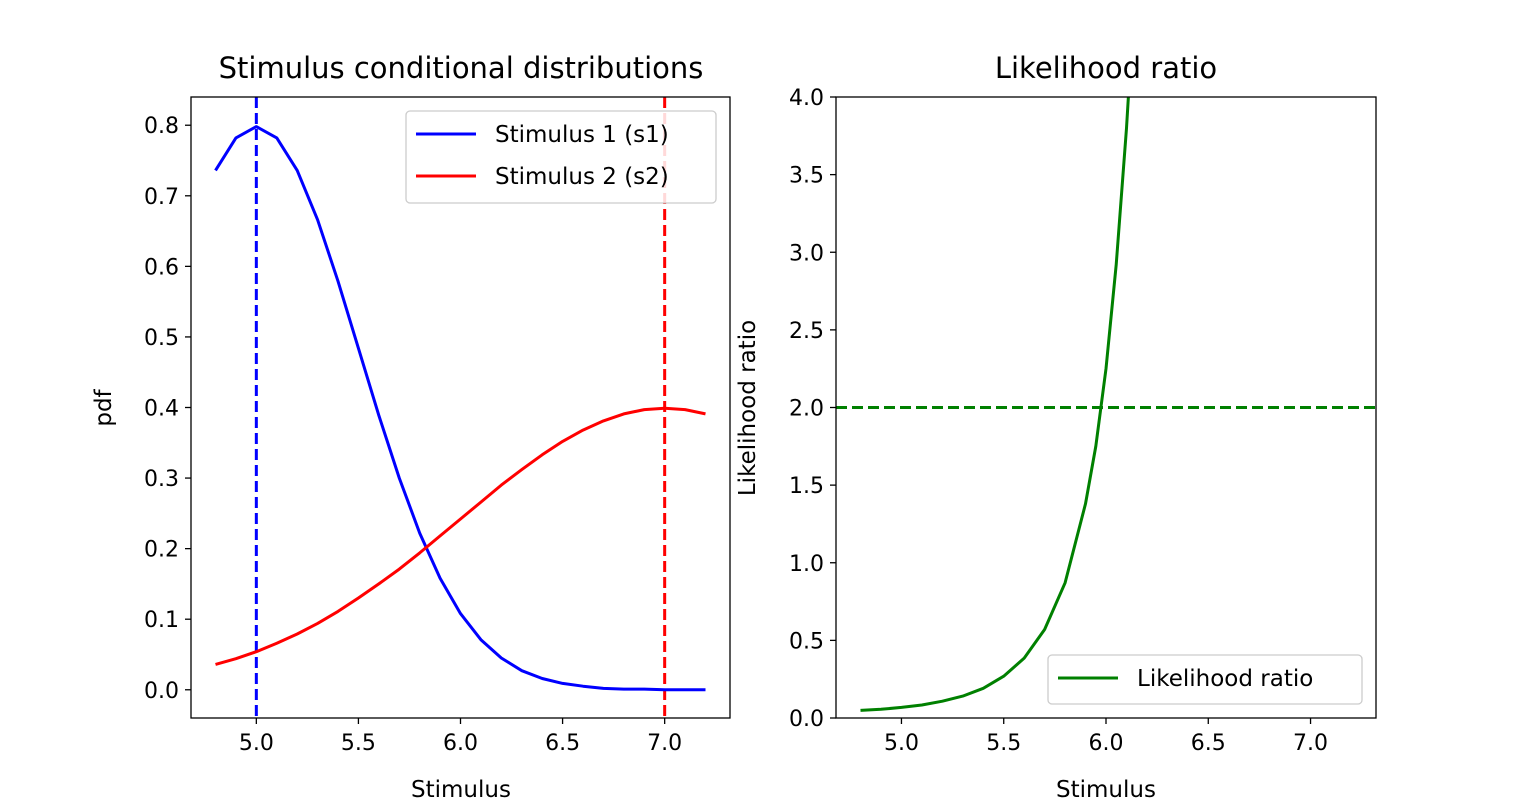 The image size is (1529, 807). What do you see at coordinates (161, 550) in the screenshot?
I see `y-tick-label: 0.2` at bounding box center [161, 550].